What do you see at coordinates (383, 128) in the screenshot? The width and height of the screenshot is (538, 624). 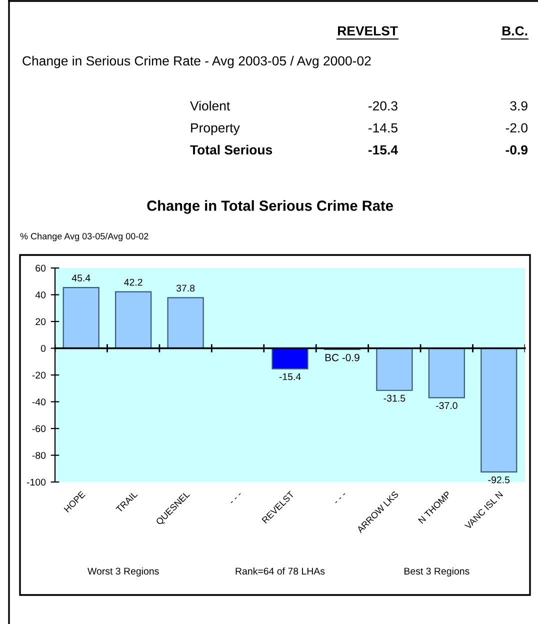 I see `text: -14.5` at bounding box center [383, 128].